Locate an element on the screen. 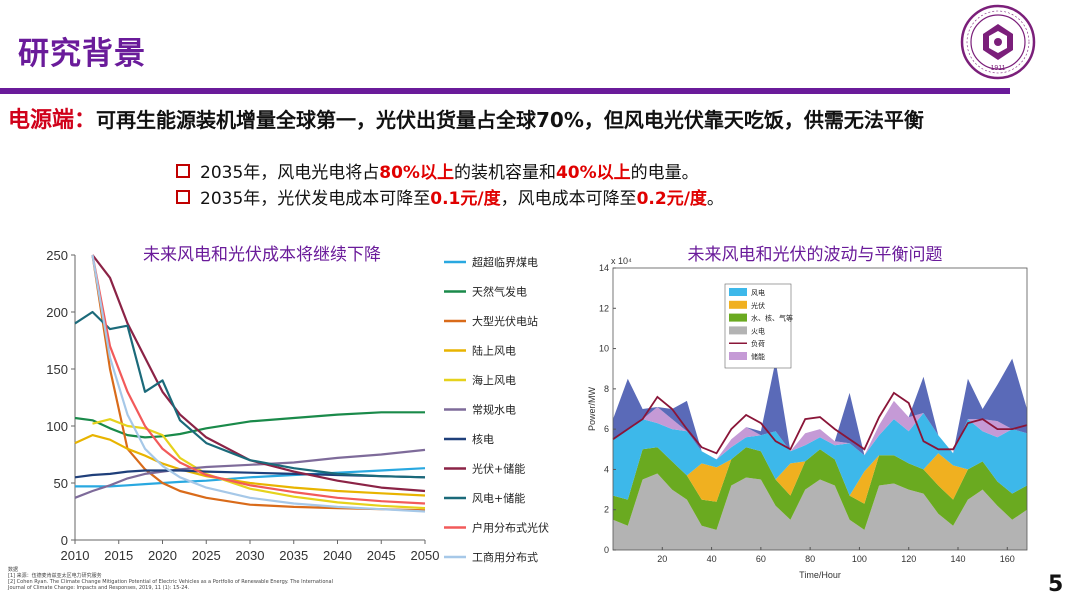 This screenshot has height=608, width=1080. university-seal-icon: 1911 is located at coordinates (998, 42).